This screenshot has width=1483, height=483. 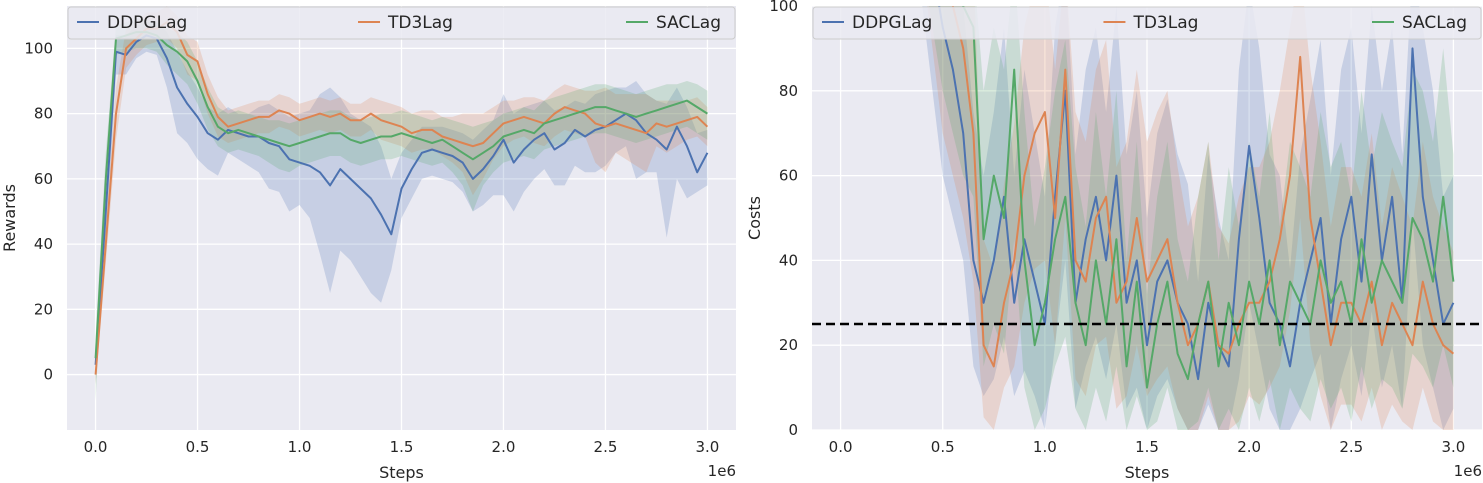 I want to click on y-axis-label: Rewards, so click(x=9, y=218).